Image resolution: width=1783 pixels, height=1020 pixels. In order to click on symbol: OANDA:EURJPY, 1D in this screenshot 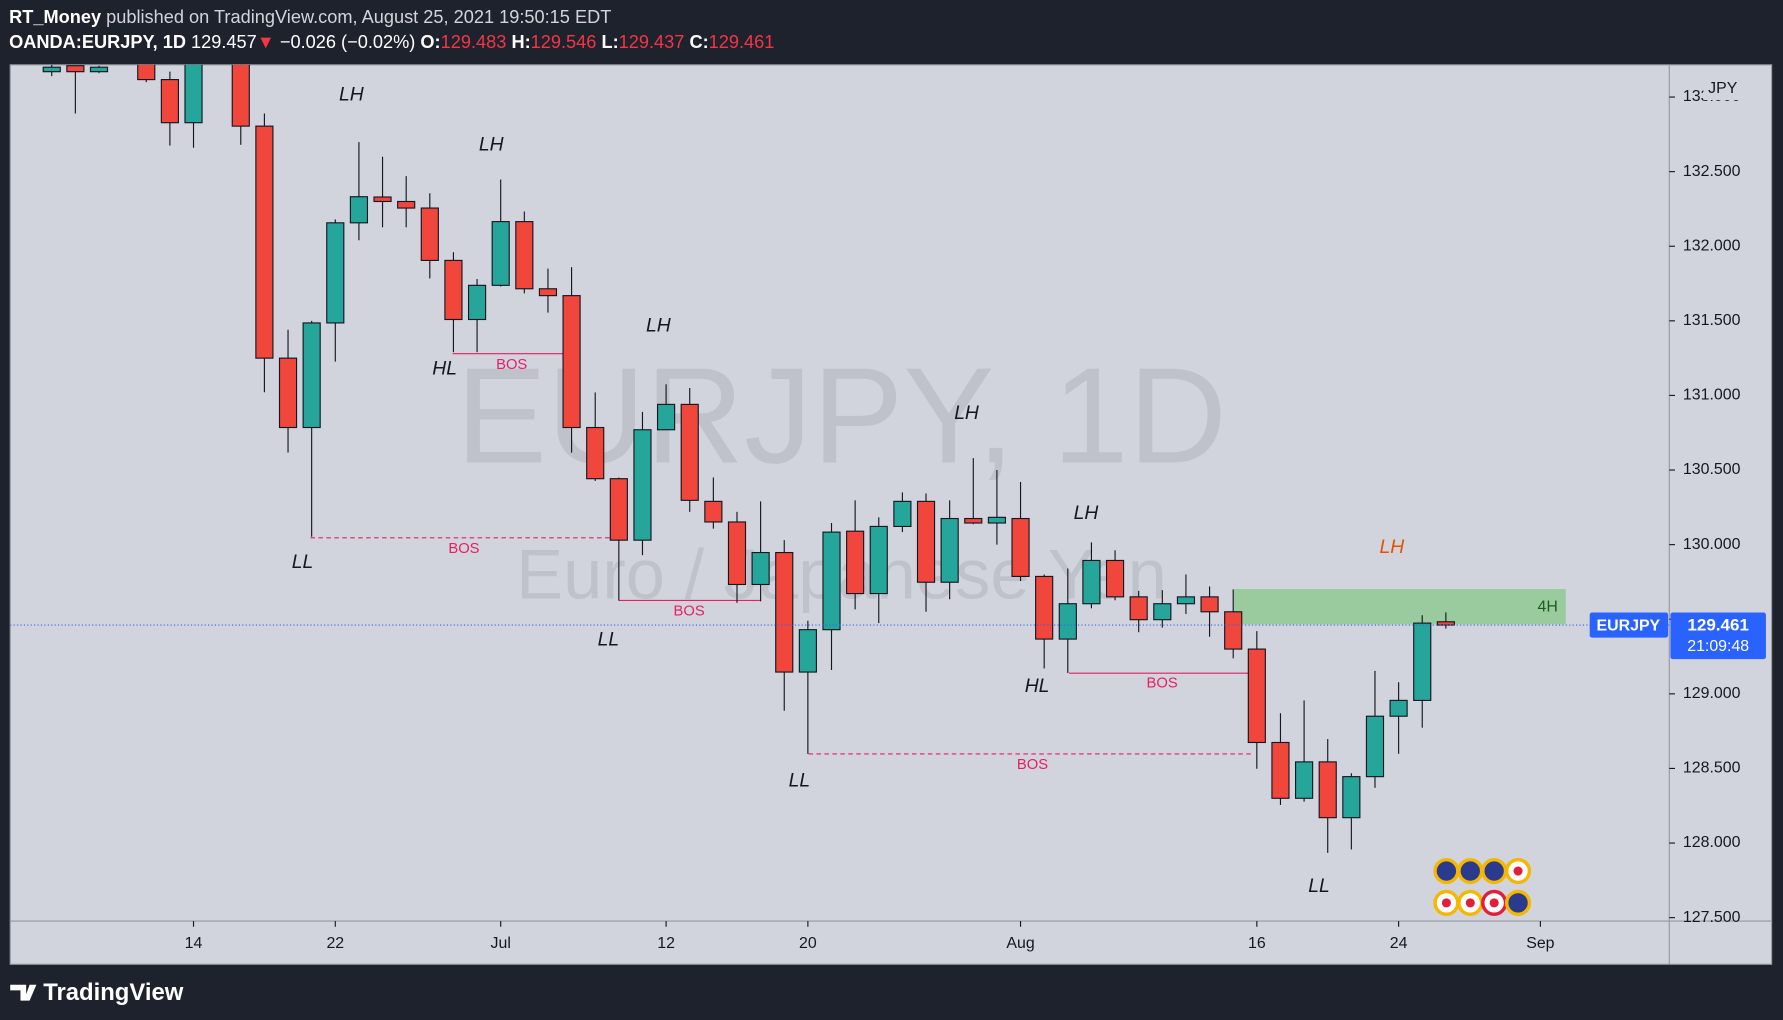, I will do `click(97, 42)`.